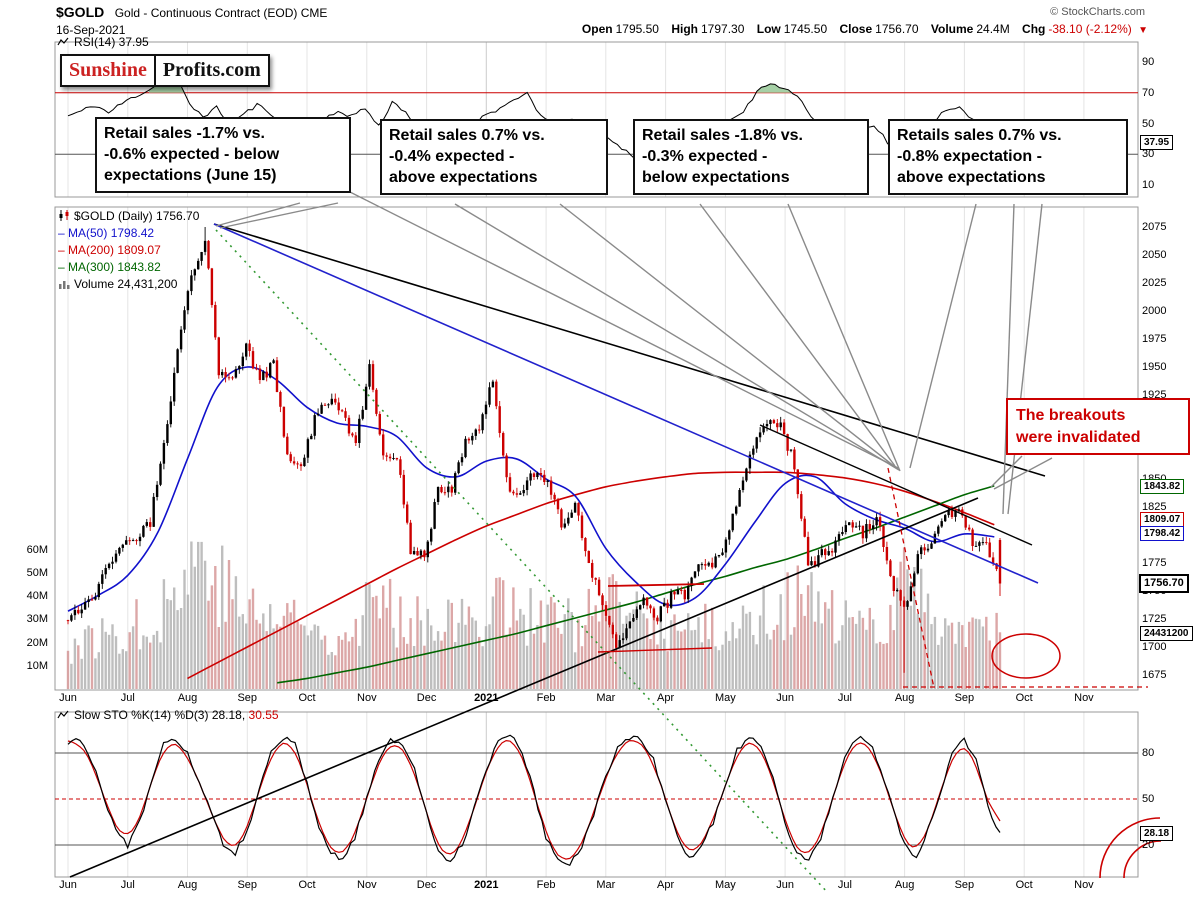 This screenshot has height=897, width=1200. I want to click on chg-dropdown-icon: ▼, so click(1143, 30).